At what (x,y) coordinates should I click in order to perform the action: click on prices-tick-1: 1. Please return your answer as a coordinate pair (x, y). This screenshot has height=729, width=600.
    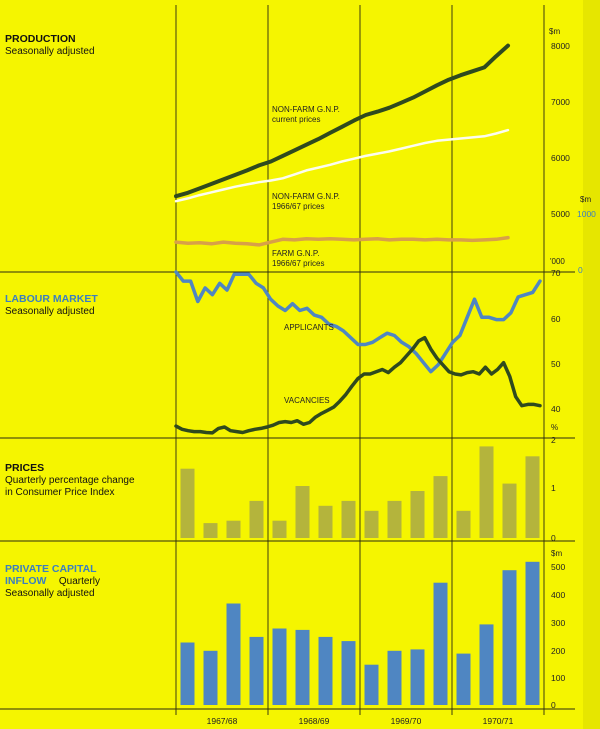
    Looking at the image, I should click on (553, 488).